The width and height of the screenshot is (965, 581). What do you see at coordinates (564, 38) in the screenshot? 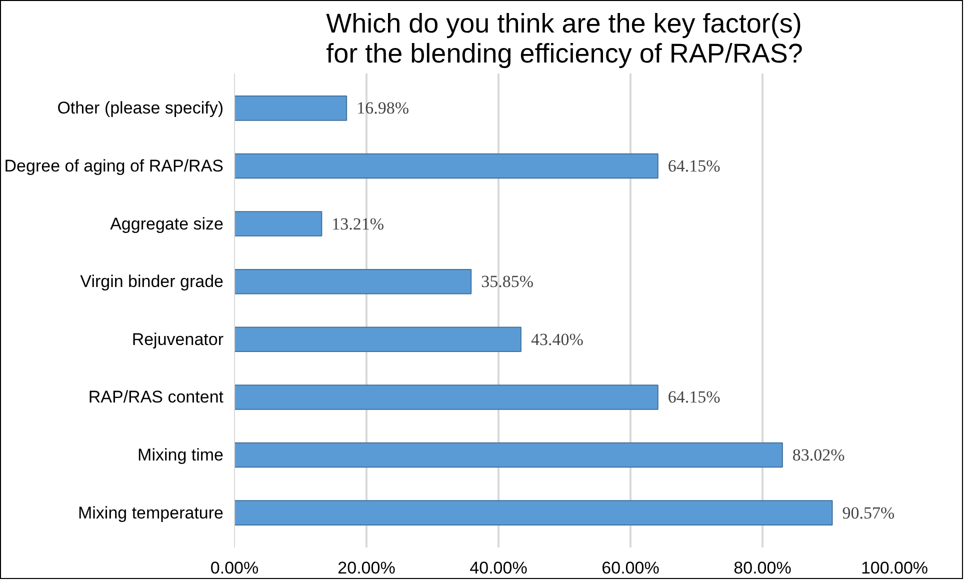
I see `chart-title: Which do you think are the key factor(s) for the blending efficiency of RAP/RAS?` at bounding box center [564, 38].